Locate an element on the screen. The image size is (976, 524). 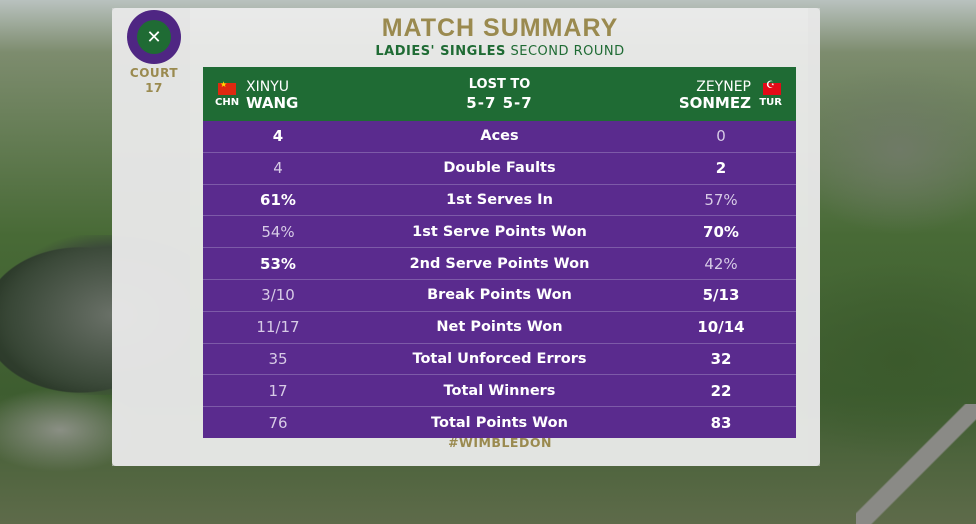
stat-label: Net Points Won is located at coordinates (499, 327).